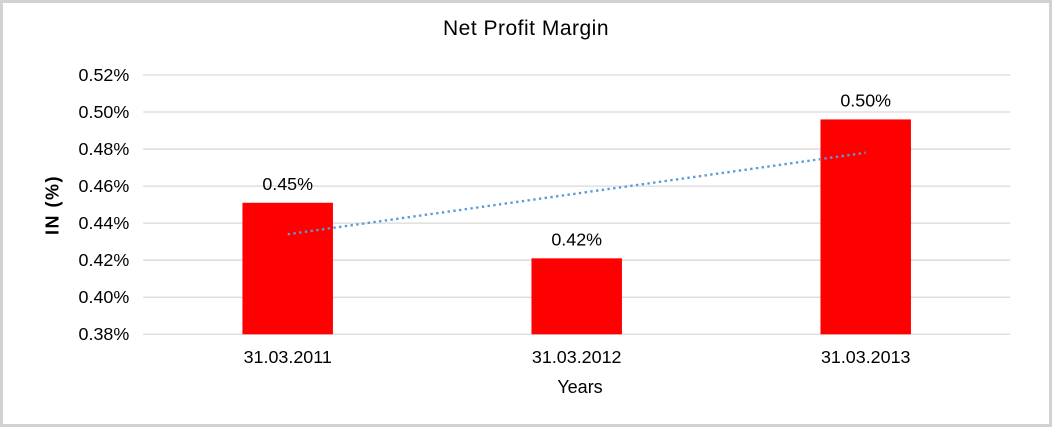 The image size is (1052, 427). I want to click on bar-value-label: 0.42%, so click(576, 240).